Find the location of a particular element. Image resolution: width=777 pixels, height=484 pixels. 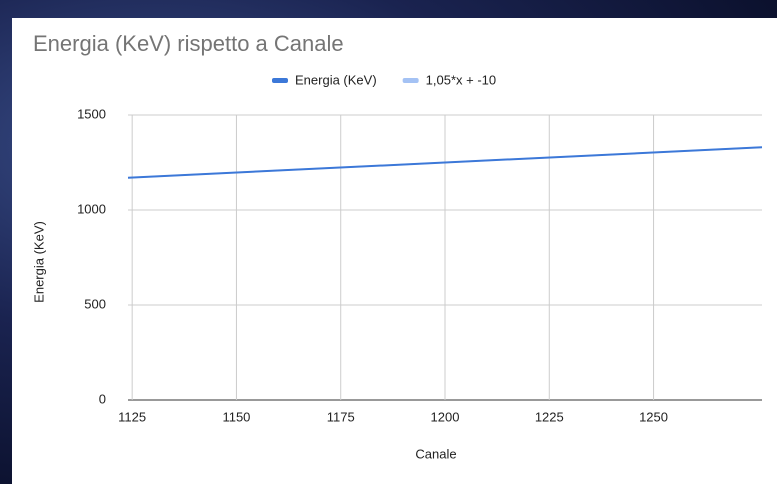

x-axis-label: Canale is located at coordinates (435, 453).